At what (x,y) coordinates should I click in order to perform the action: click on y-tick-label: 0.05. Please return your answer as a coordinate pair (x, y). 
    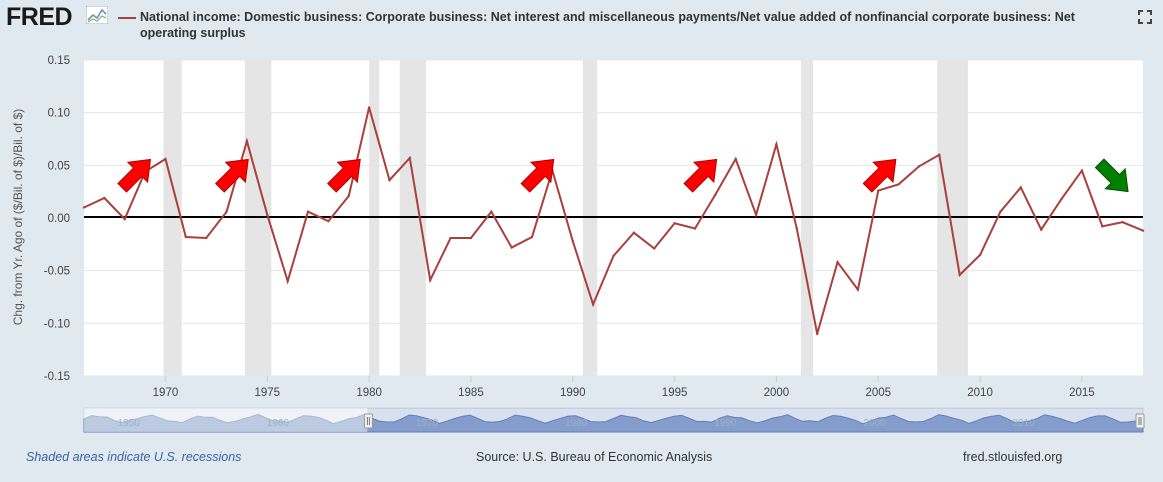
    Looking at the image, I should click on (59, 166).